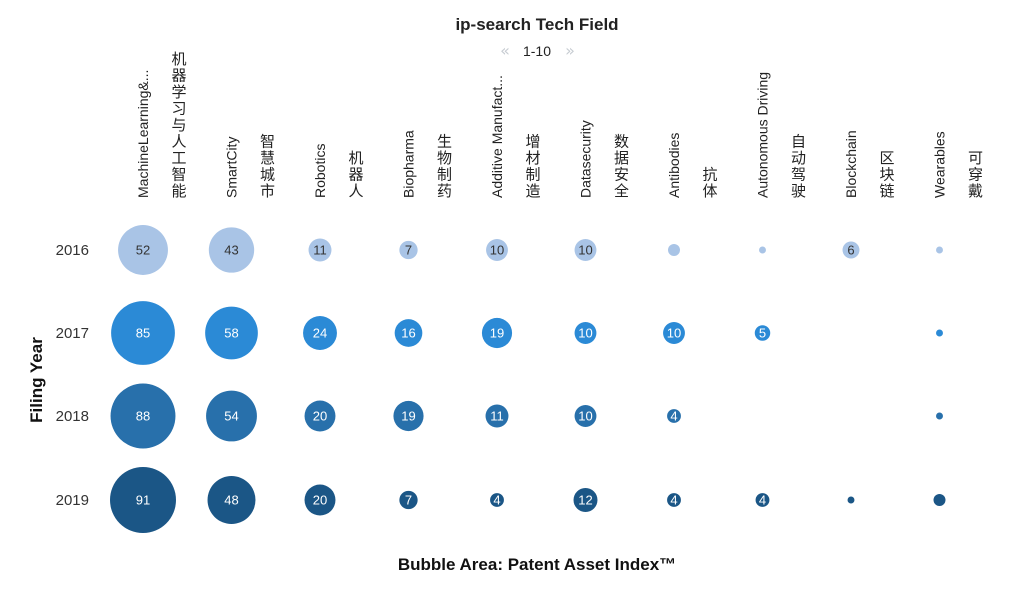 This screenshot has height=601, width=1034. Describe the element at coordinates (444, 167) in the screenshot. I see `column-header-cn: 生物制药` at that location.